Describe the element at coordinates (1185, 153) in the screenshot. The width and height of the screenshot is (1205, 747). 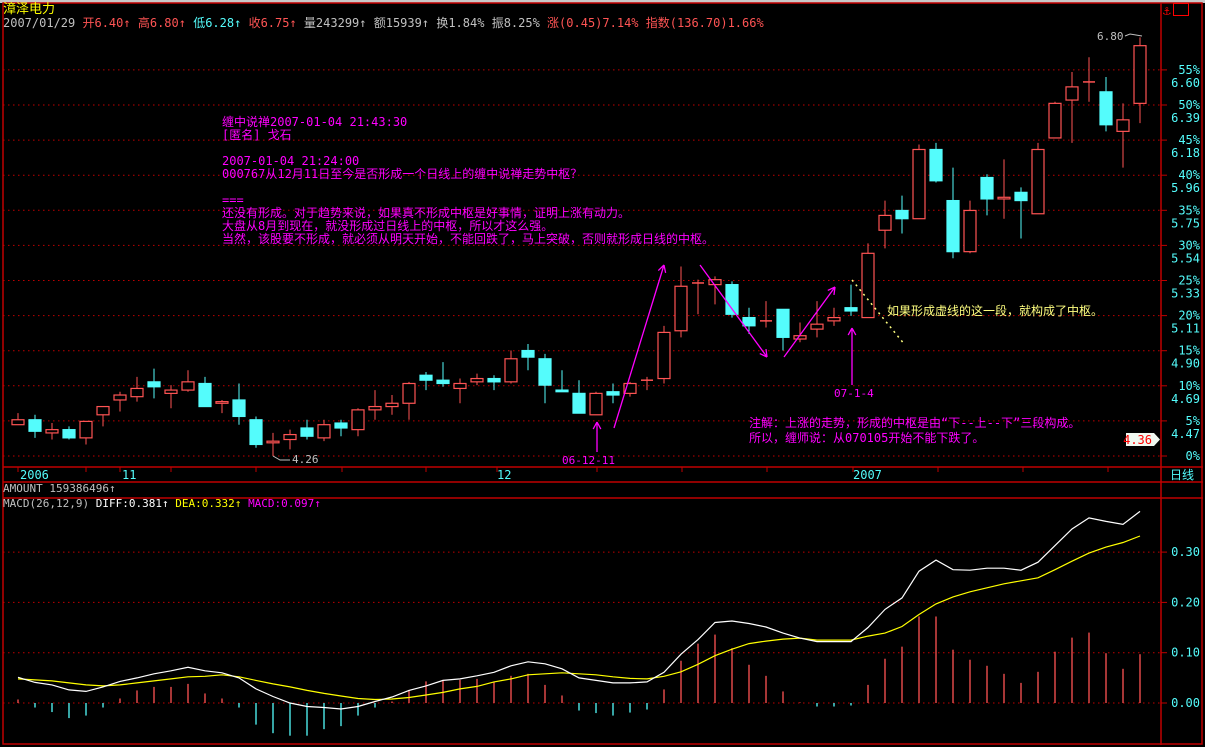
I see `price-axis-price-label: 6.18` at that location.